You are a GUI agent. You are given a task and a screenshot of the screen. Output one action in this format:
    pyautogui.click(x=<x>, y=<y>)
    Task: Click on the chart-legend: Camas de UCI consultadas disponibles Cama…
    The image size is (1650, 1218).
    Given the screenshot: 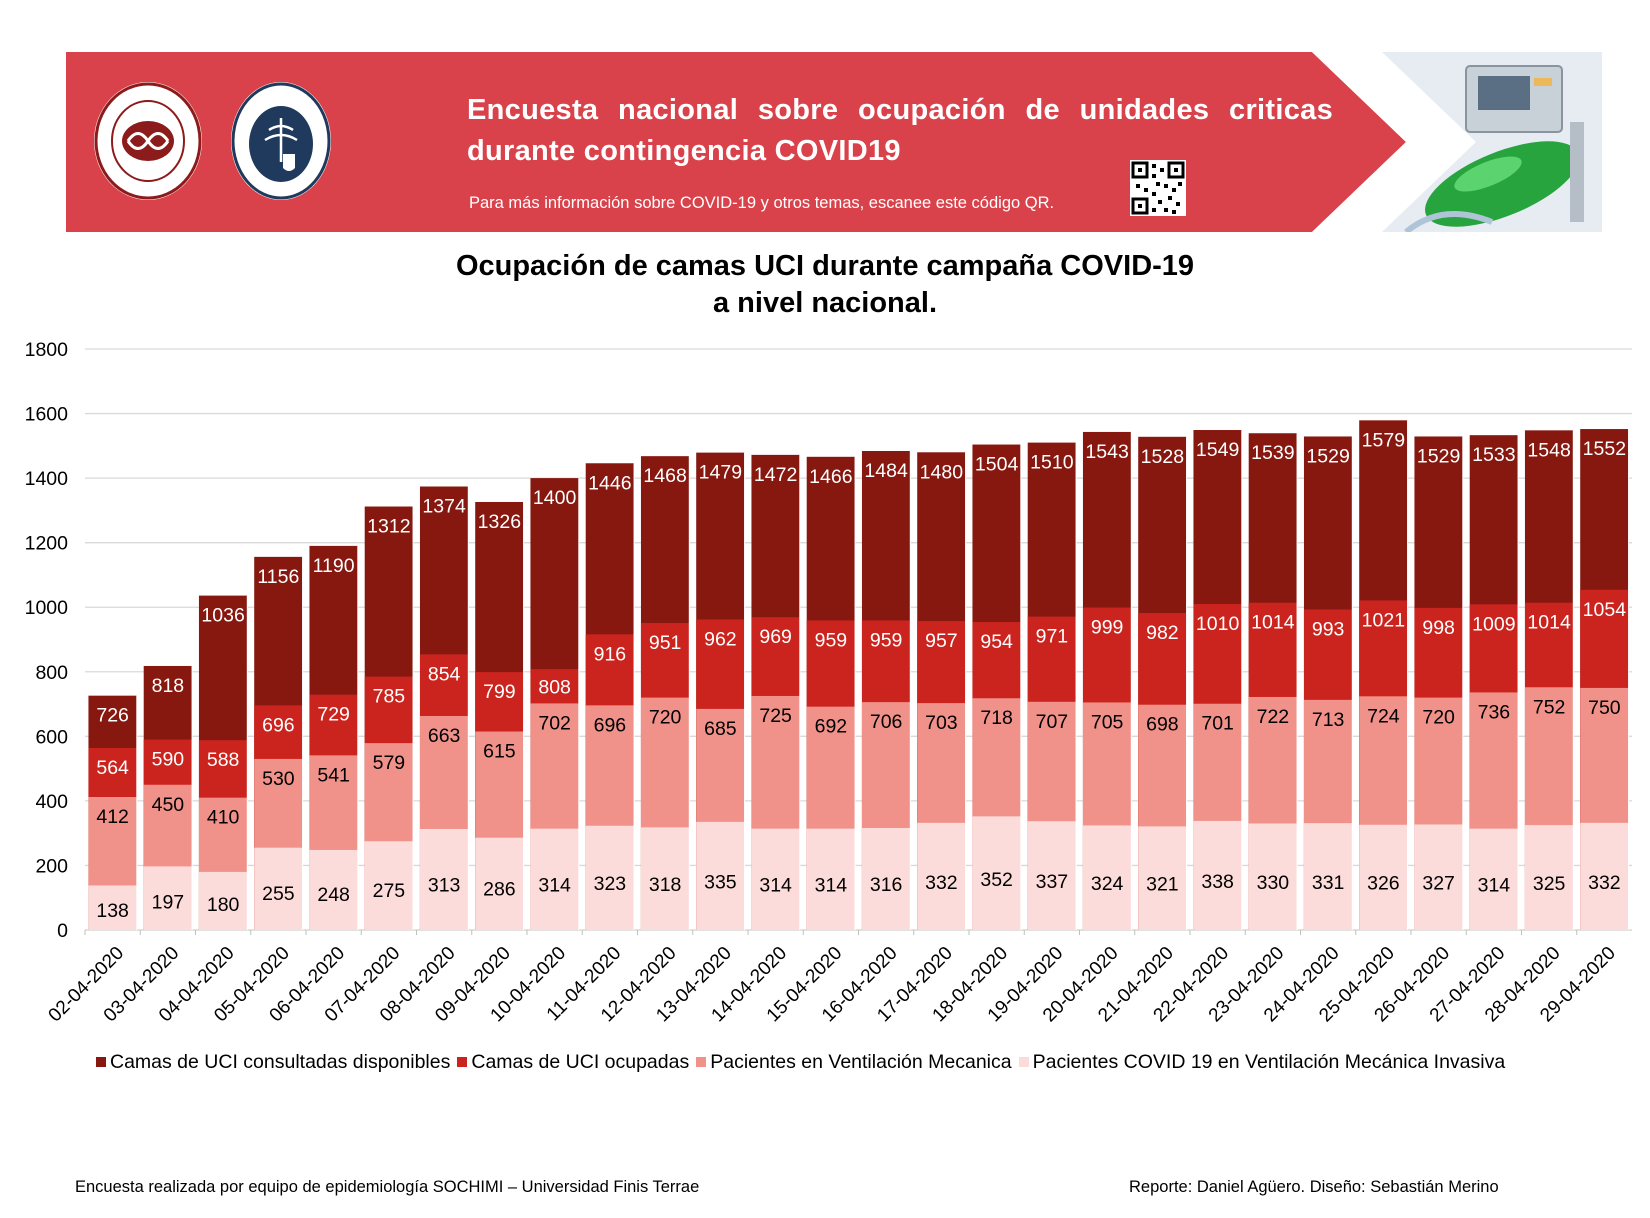 What is the action you would take?
    pyautogui.click(x=804, y=1062)
    